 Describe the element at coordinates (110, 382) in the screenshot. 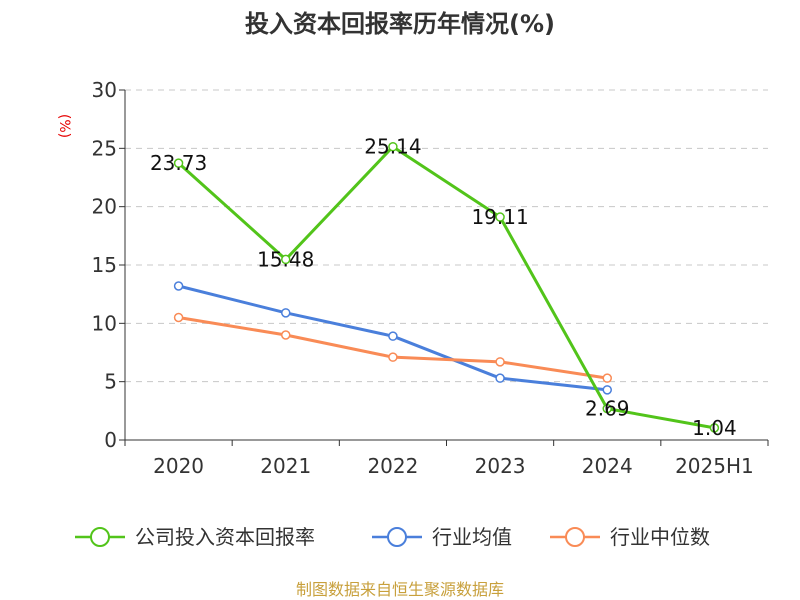

I see `y-tick-label: 5` at that location.